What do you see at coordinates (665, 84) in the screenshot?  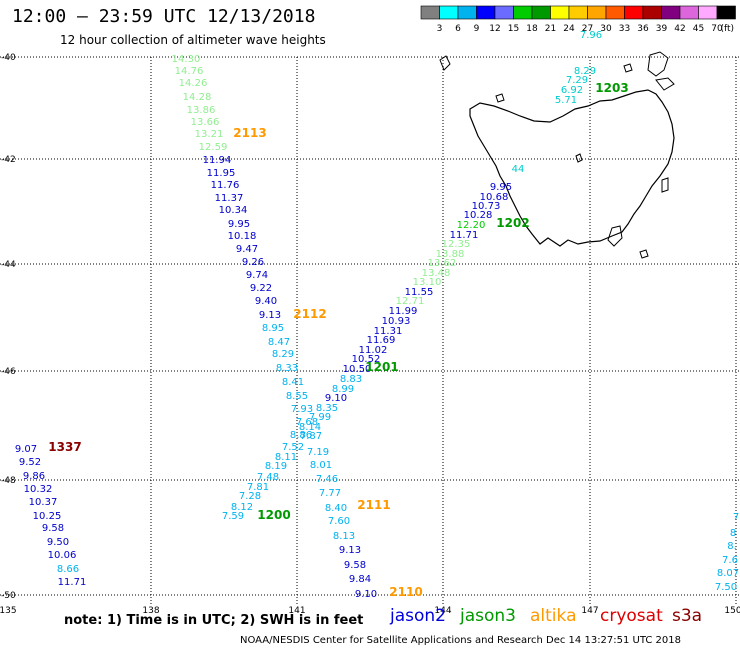 I see `cape-barren-island` at bounding box center [665, 84].